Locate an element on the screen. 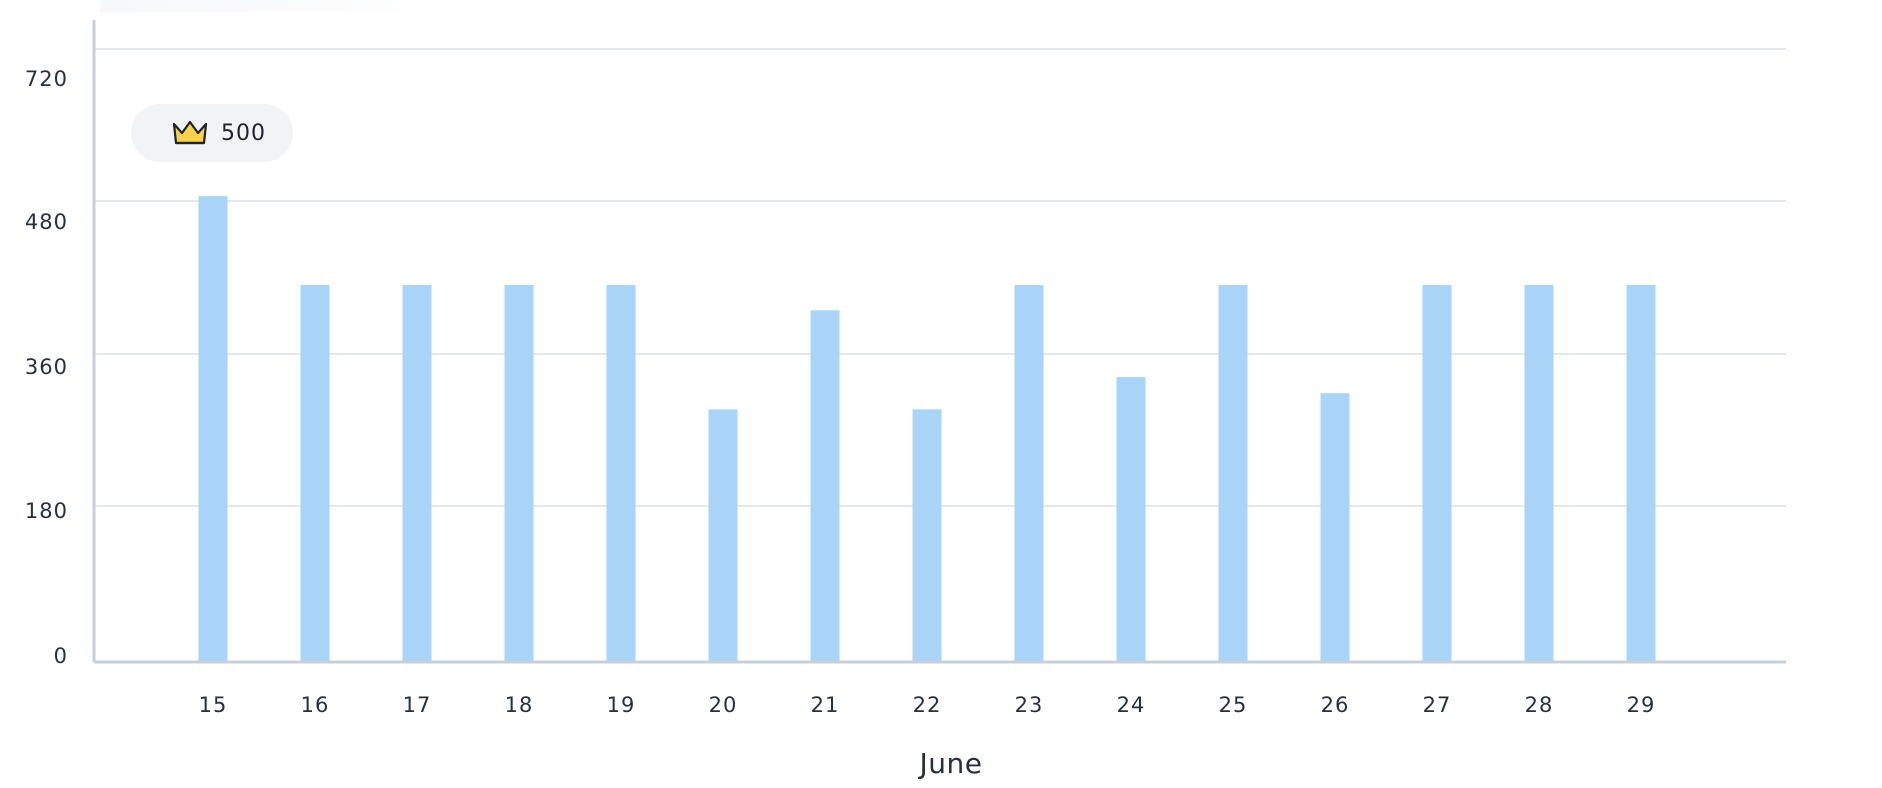 This screenshot has width=1882, height=788. x-tick-label: 17 is located at coordinates (417, 705).